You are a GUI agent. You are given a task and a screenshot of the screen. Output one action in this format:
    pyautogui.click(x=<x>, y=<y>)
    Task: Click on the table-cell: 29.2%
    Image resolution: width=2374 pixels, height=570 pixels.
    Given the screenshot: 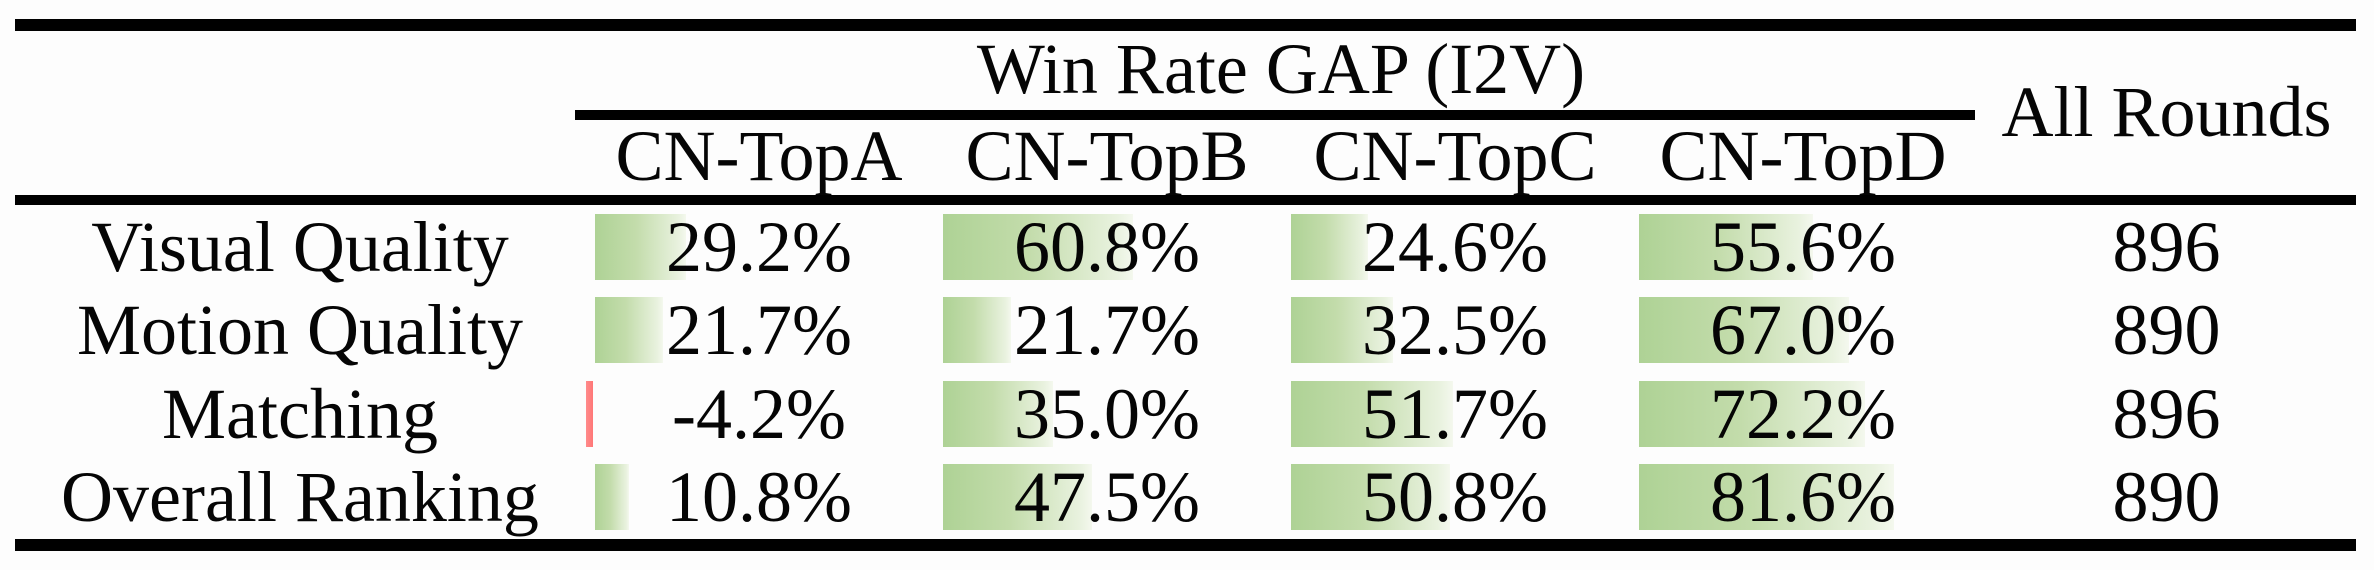 What is the action you would take?
    pyautogui.click(x=759, y=247)
    